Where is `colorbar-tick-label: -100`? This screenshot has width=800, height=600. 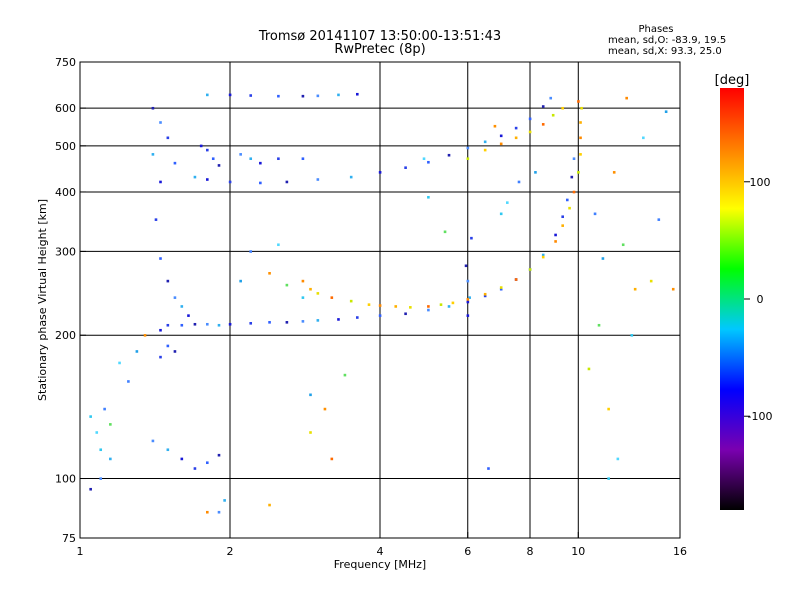
colorbar-tick-label: -100 is located at coordinates (760, 416).